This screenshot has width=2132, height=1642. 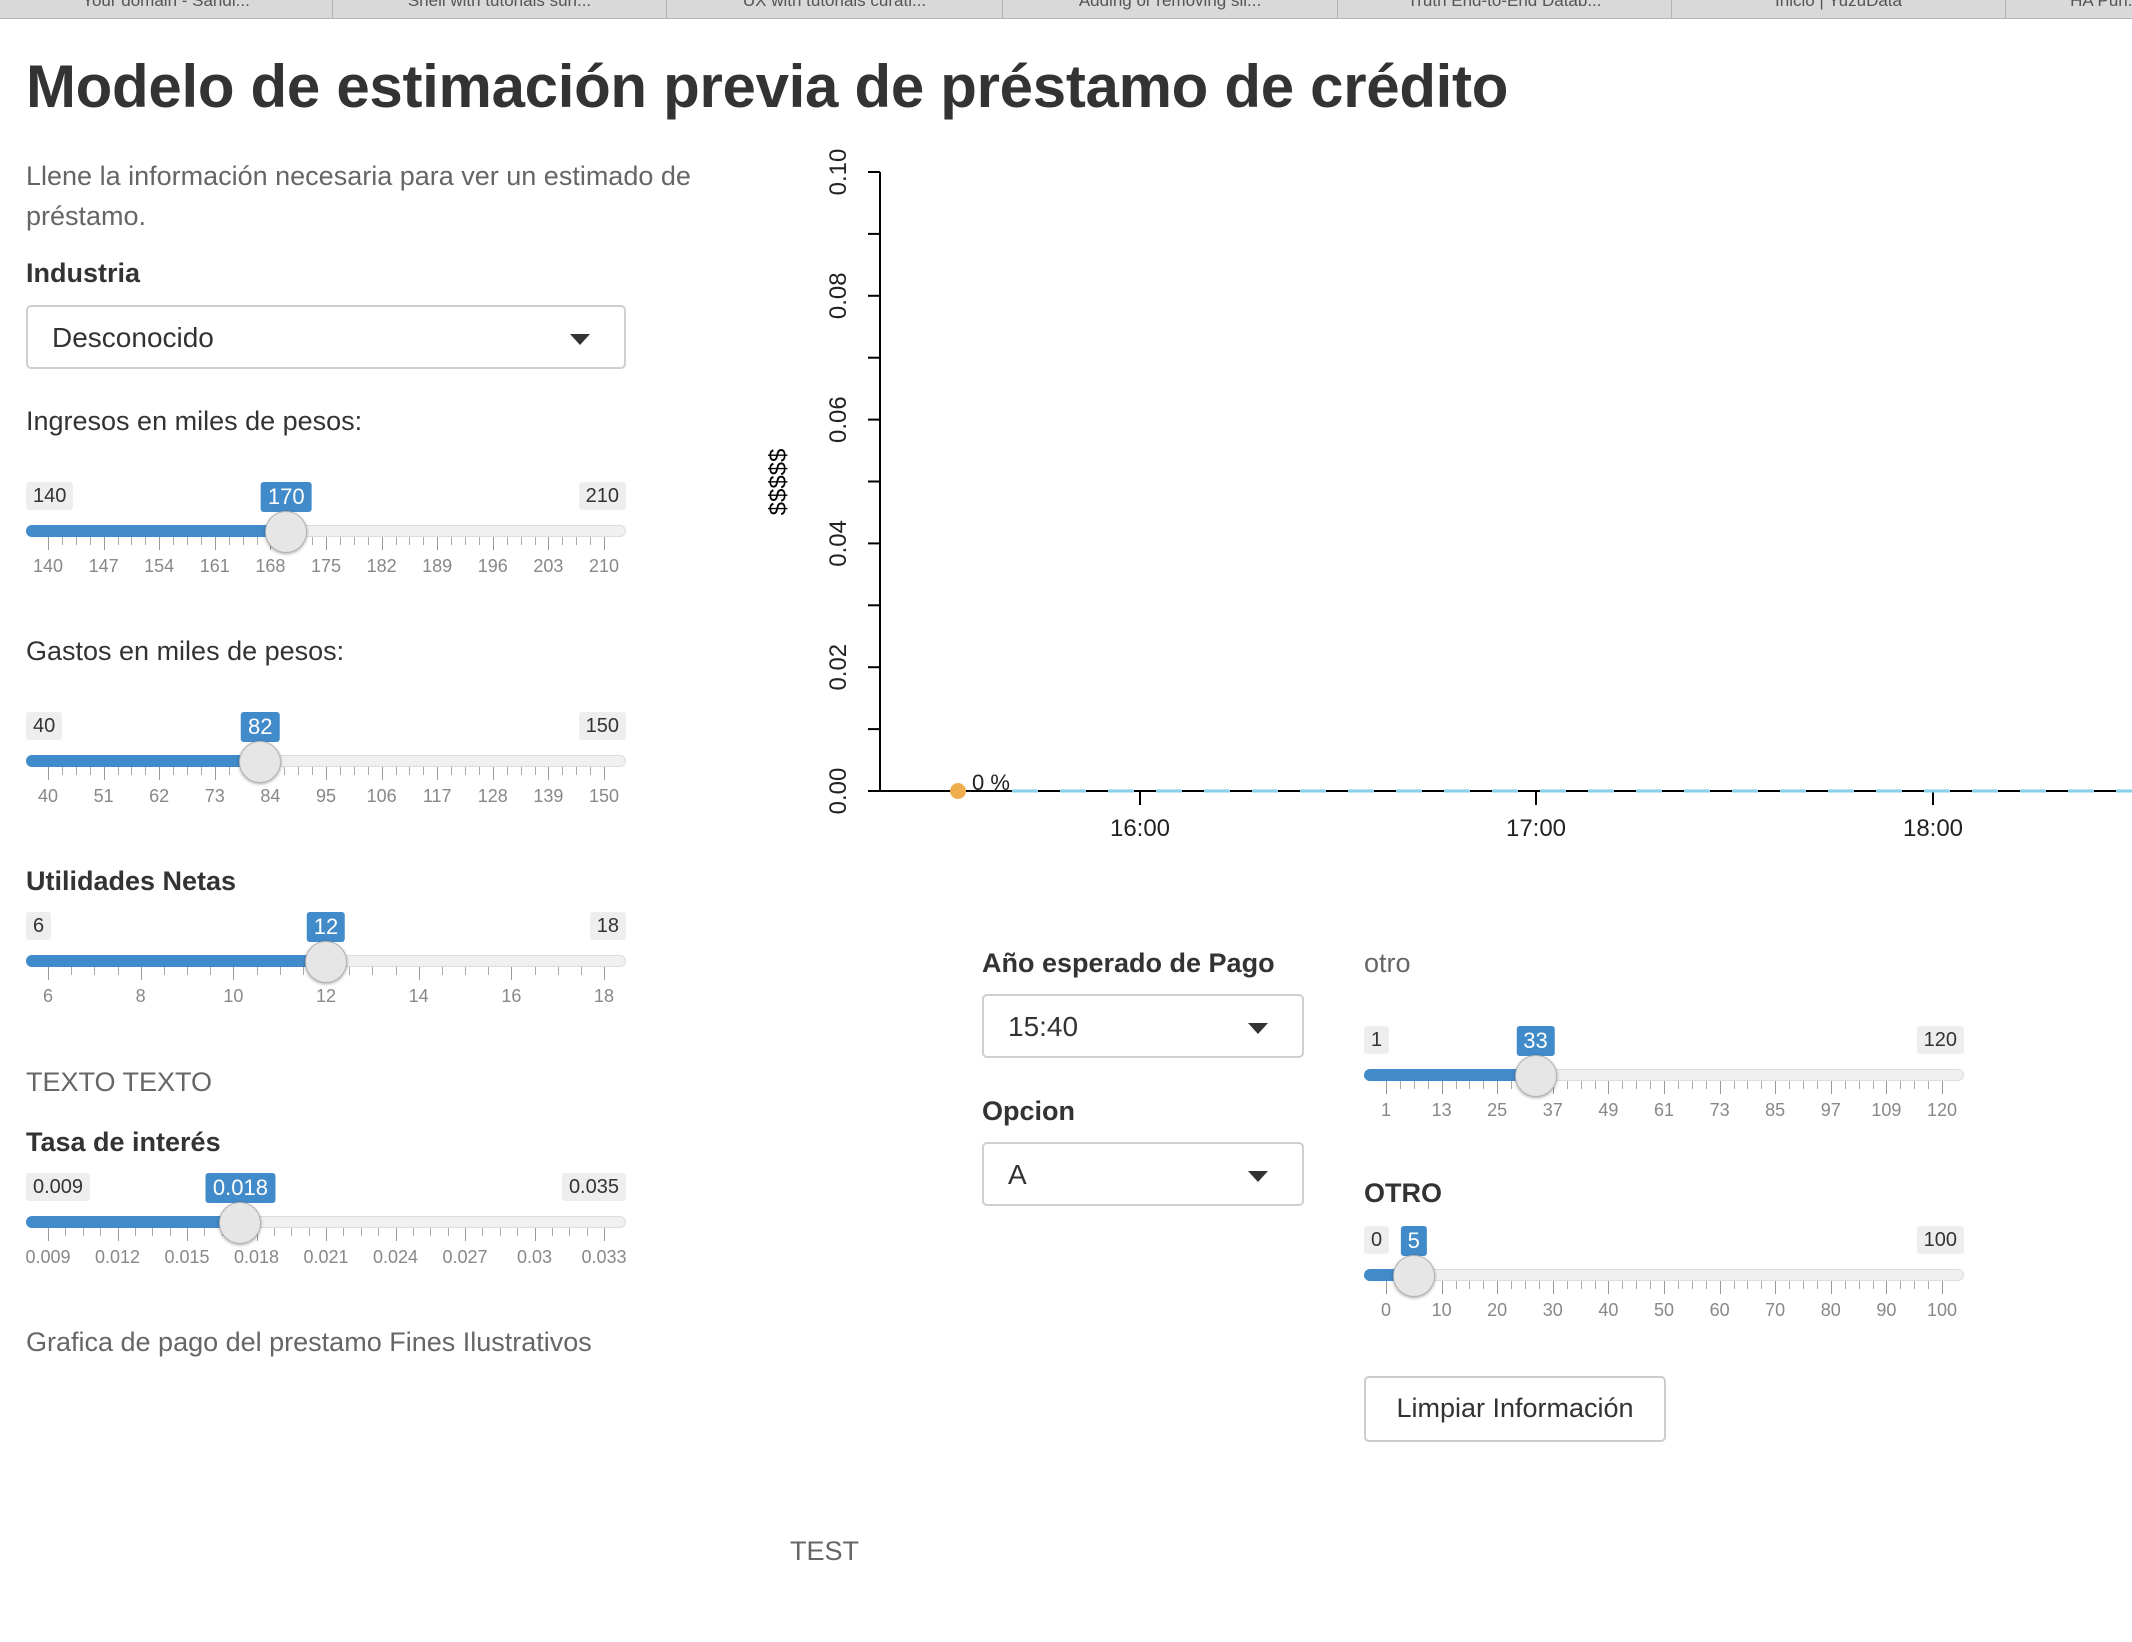 I want to click on anio-label: Año esperado de Pago, so click(x=1128, y=963).